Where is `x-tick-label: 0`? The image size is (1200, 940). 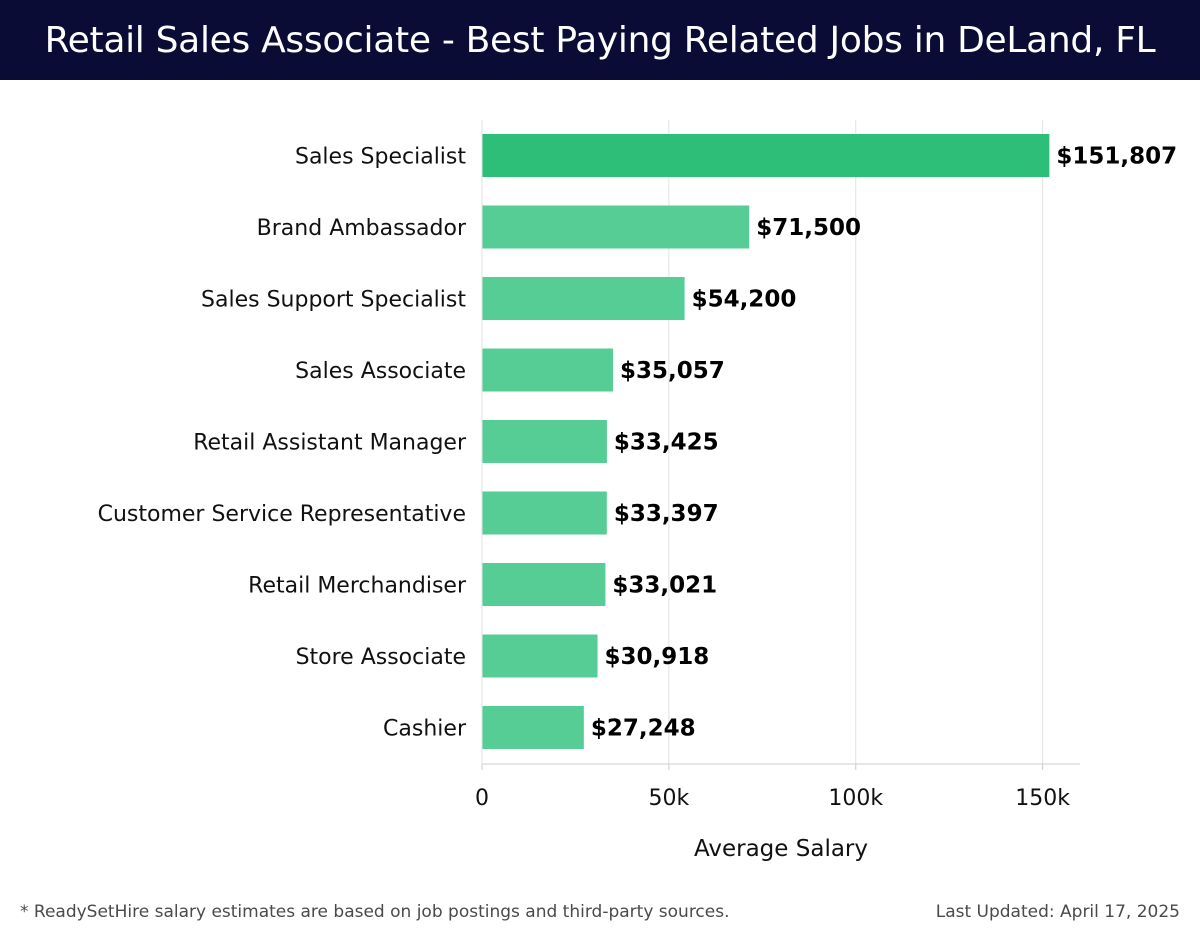 x-tick-label: 0 is located at coordinates (482, 798).